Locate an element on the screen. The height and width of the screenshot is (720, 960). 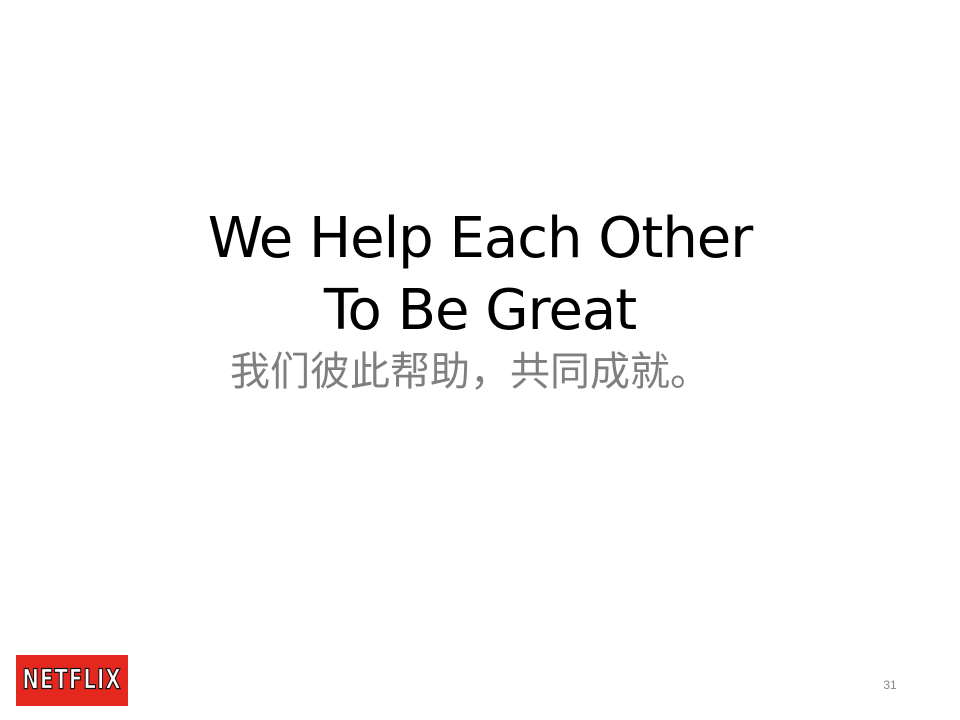
netflix-logo: NETFLIX is located at coordinates (72, 680).